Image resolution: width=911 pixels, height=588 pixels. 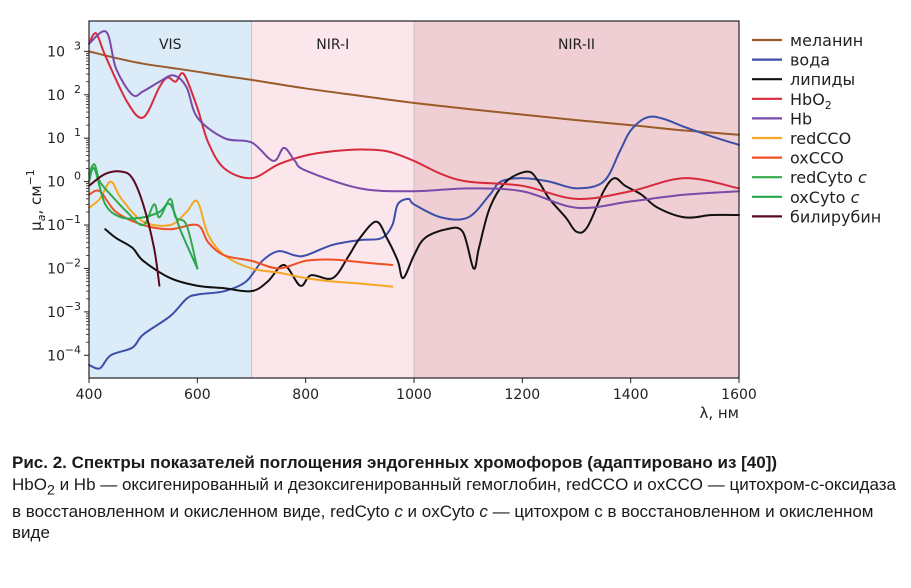 I want to click on x-axis-ticks: 400 600 800 1000 1200 1400 1600, so click(x=416, y=390).